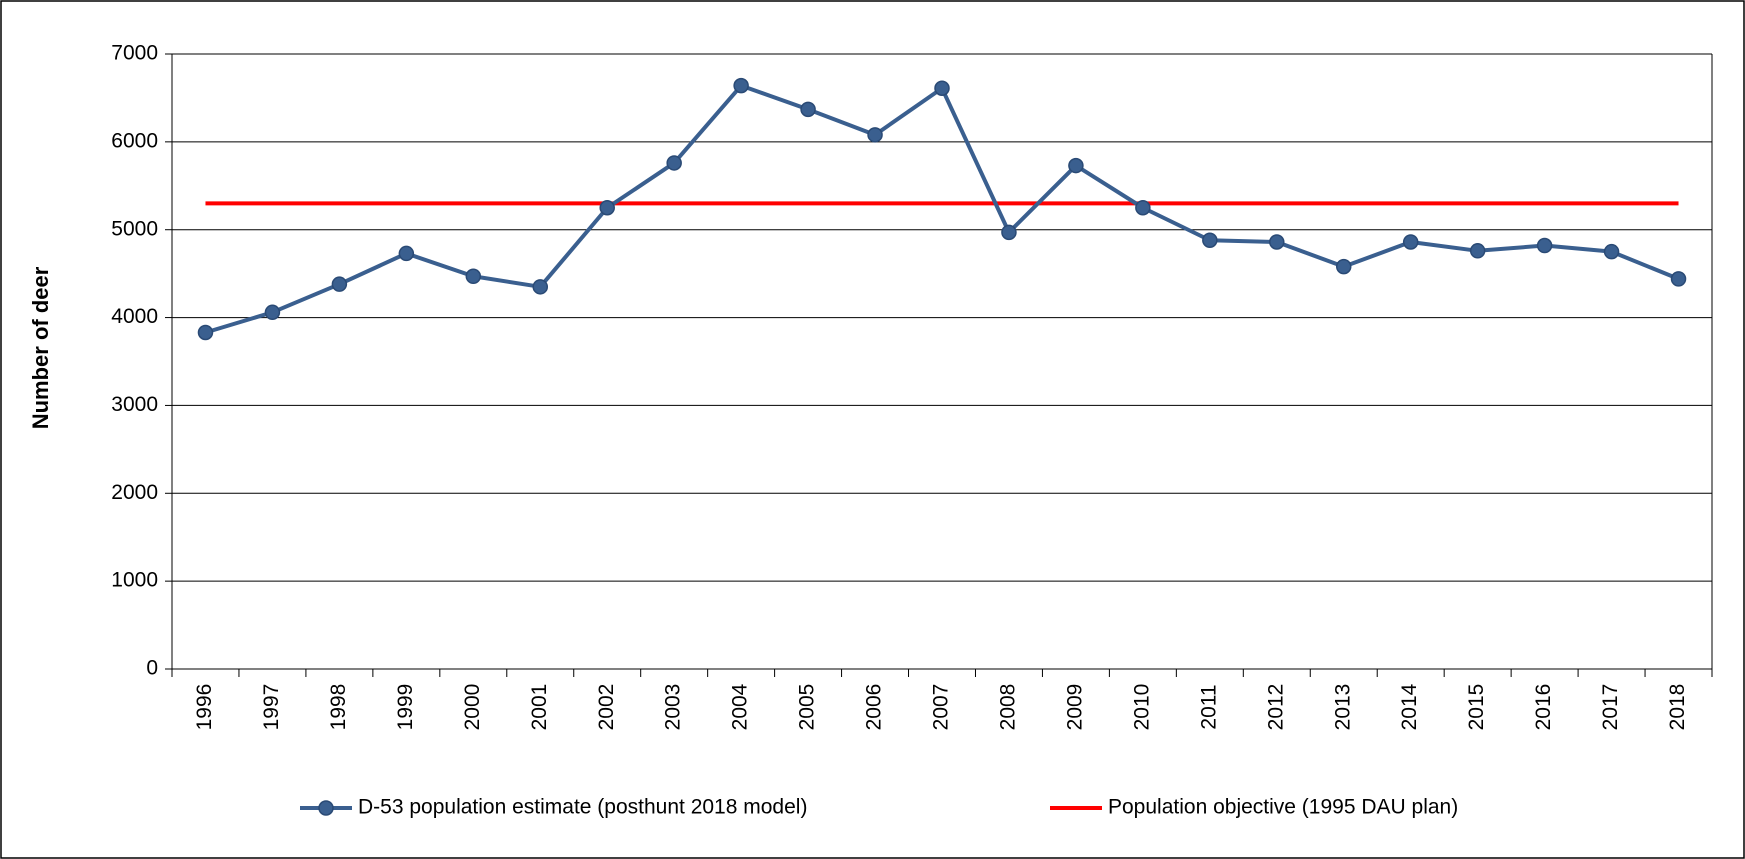 The height and width of the screenshot is (859, 1745). What do you see at coordinates (807, 707) in the screenshot?
I see `x-tick-label: 2005` at bounding box center [807, 707].